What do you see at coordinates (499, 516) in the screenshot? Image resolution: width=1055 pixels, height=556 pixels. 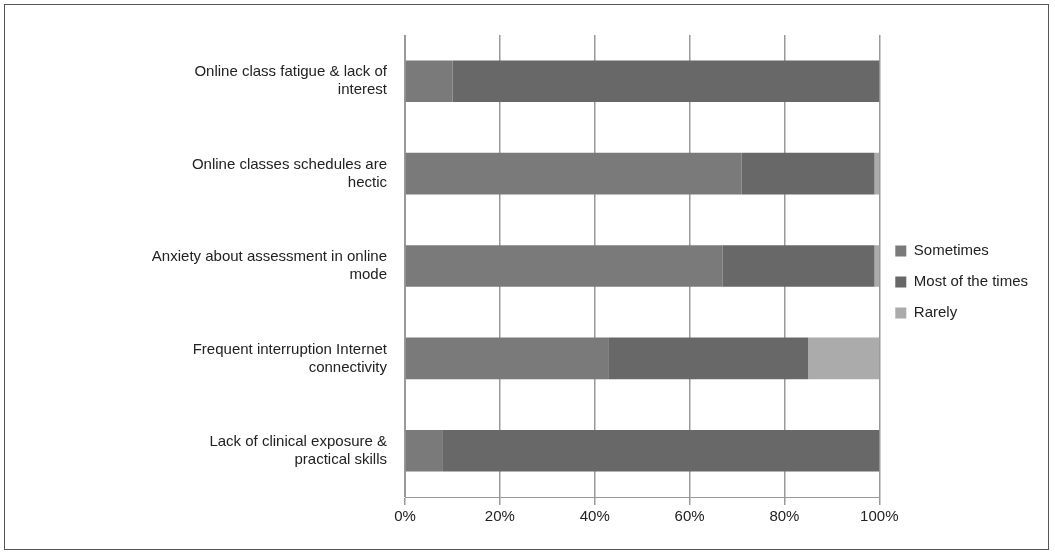 I see `x-tick-label: 20%` at bounding box center [499, 516].